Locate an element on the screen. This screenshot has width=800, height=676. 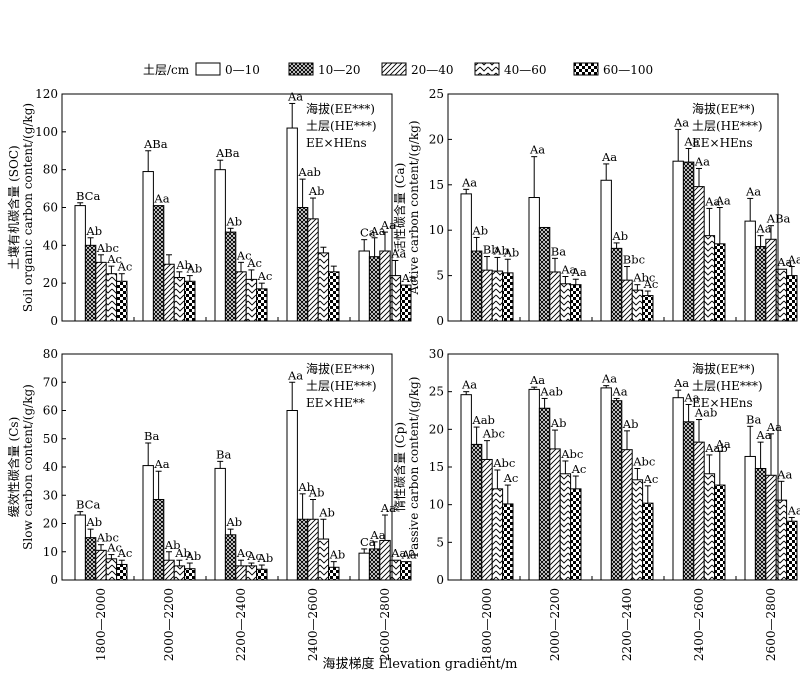
y-axis-title-cn: 缓效性碳含量 (Cs) is located at coordinates (13, 467).